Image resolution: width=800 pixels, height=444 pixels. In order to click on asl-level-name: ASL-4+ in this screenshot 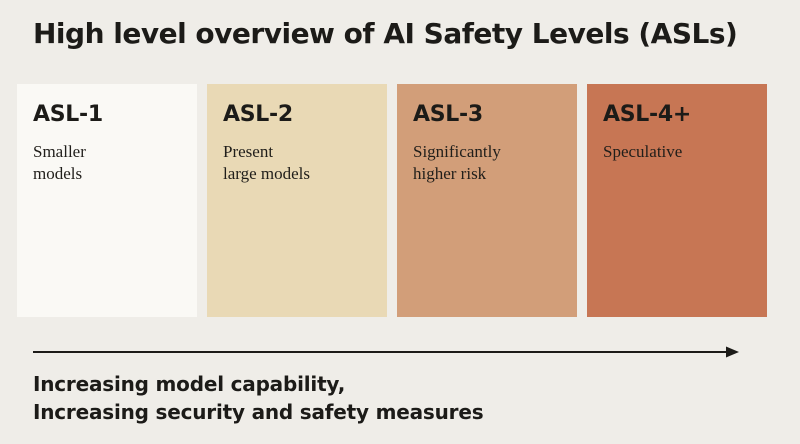, I will do `click(647, 114)`.